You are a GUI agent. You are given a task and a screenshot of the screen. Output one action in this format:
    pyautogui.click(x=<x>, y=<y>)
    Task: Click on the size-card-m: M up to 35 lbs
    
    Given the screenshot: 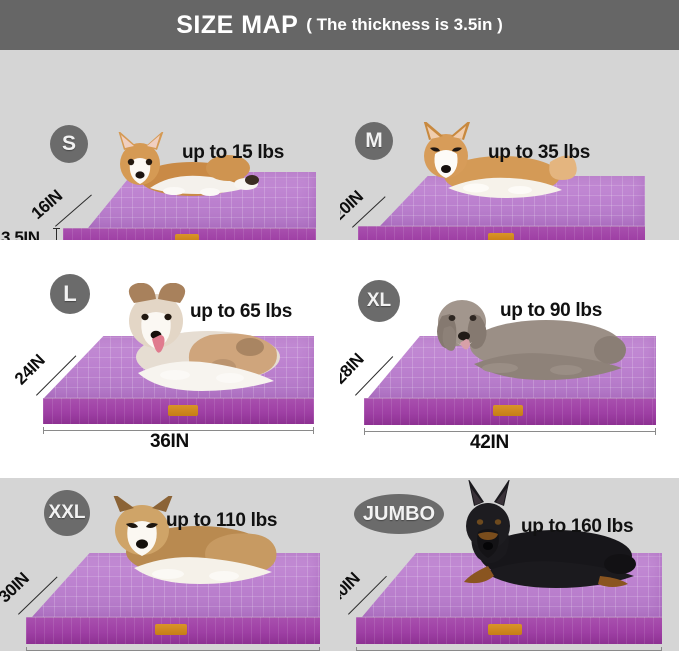 What is the action you would take?
    pyautogui.click(x=509, y=145)
    